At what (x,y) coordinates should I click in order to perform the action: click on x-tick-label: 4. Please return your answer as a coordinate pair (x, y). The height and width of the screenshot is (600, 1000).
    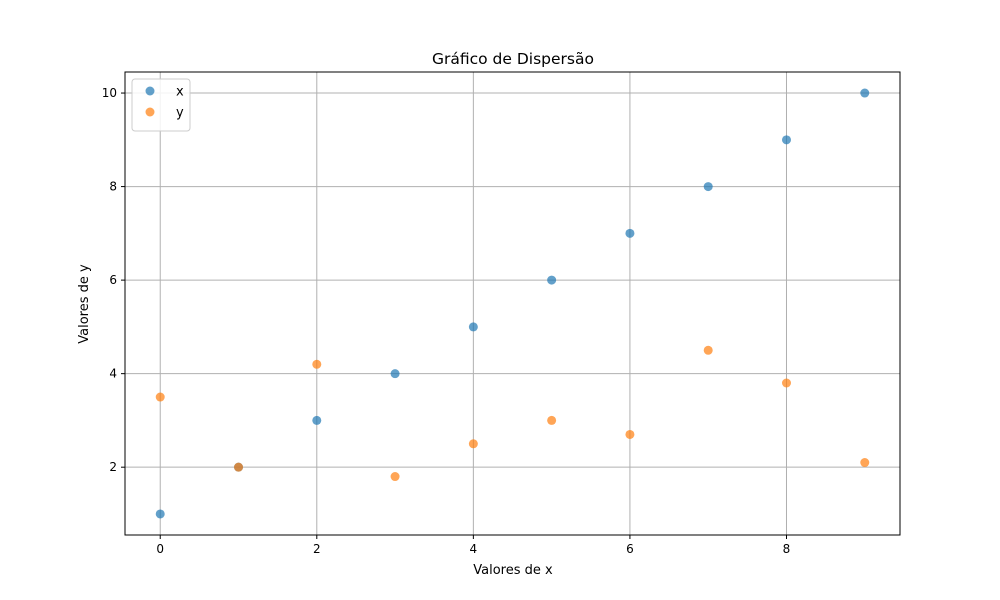
    Looking at the image, I should click on (474, 549).